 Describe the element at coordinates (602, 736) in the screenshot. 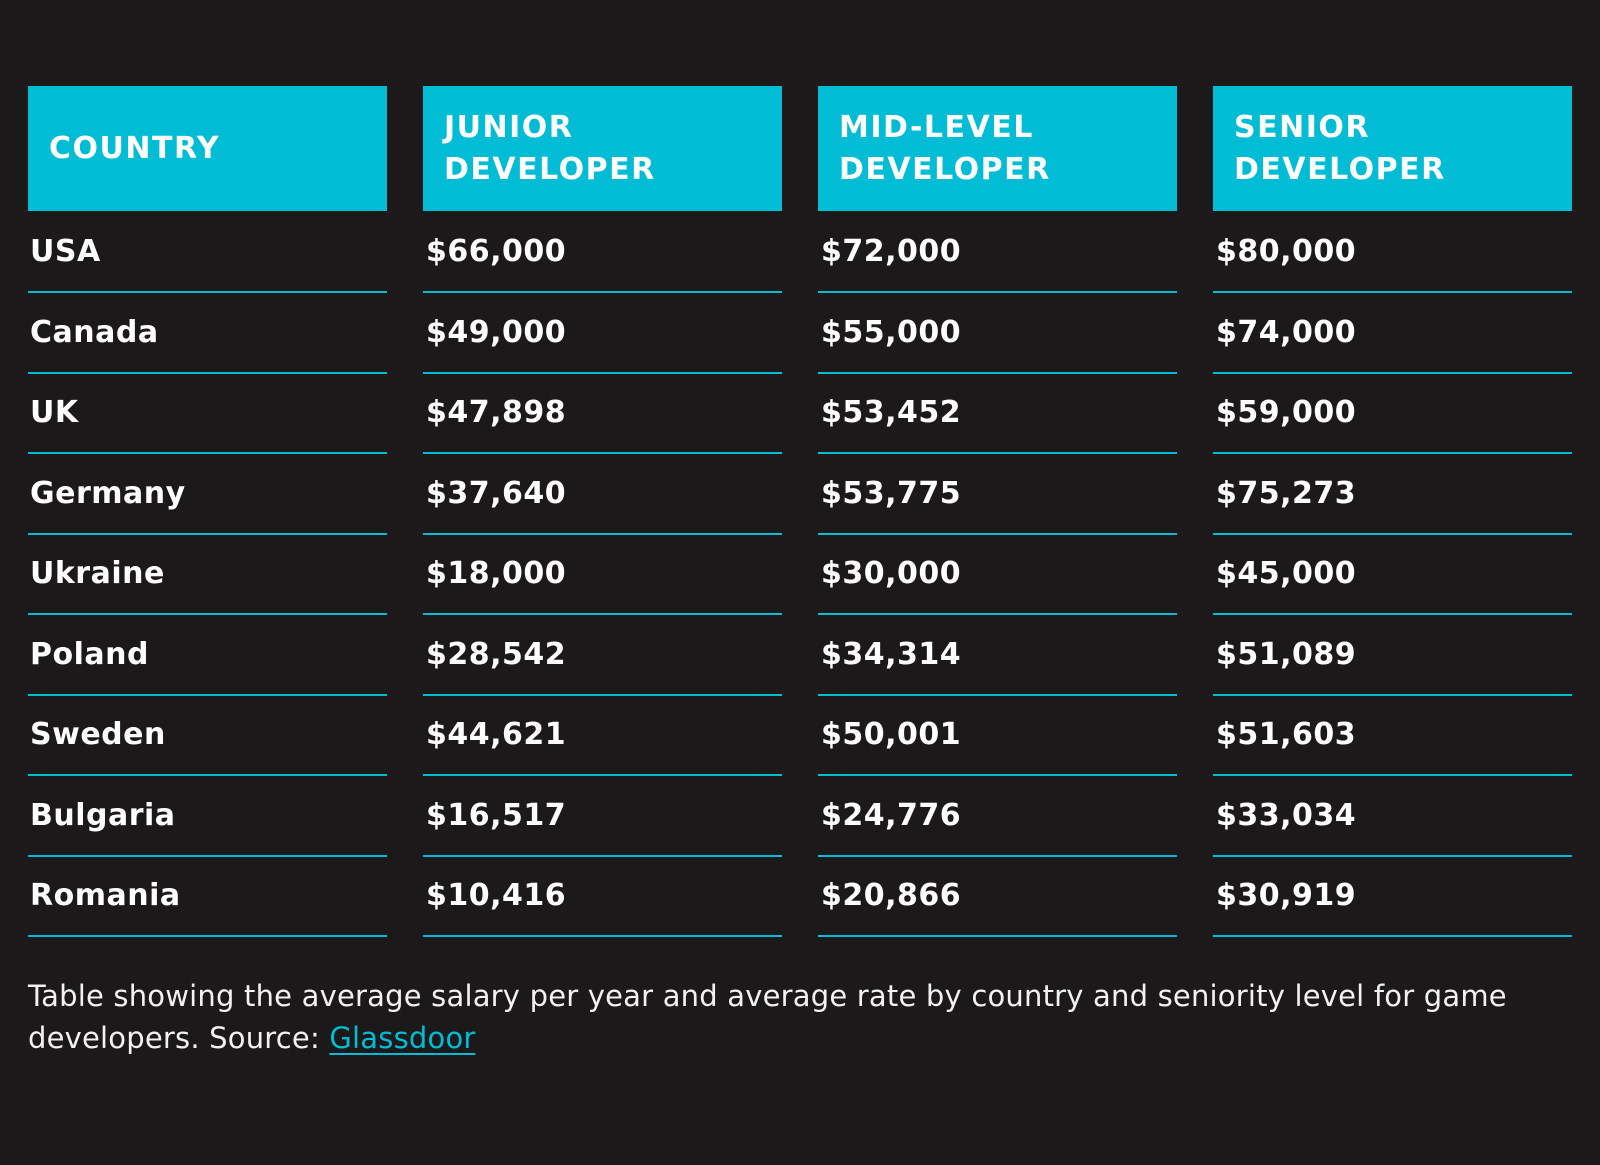

I see `junior-salary-cell: $44,621` at that location.